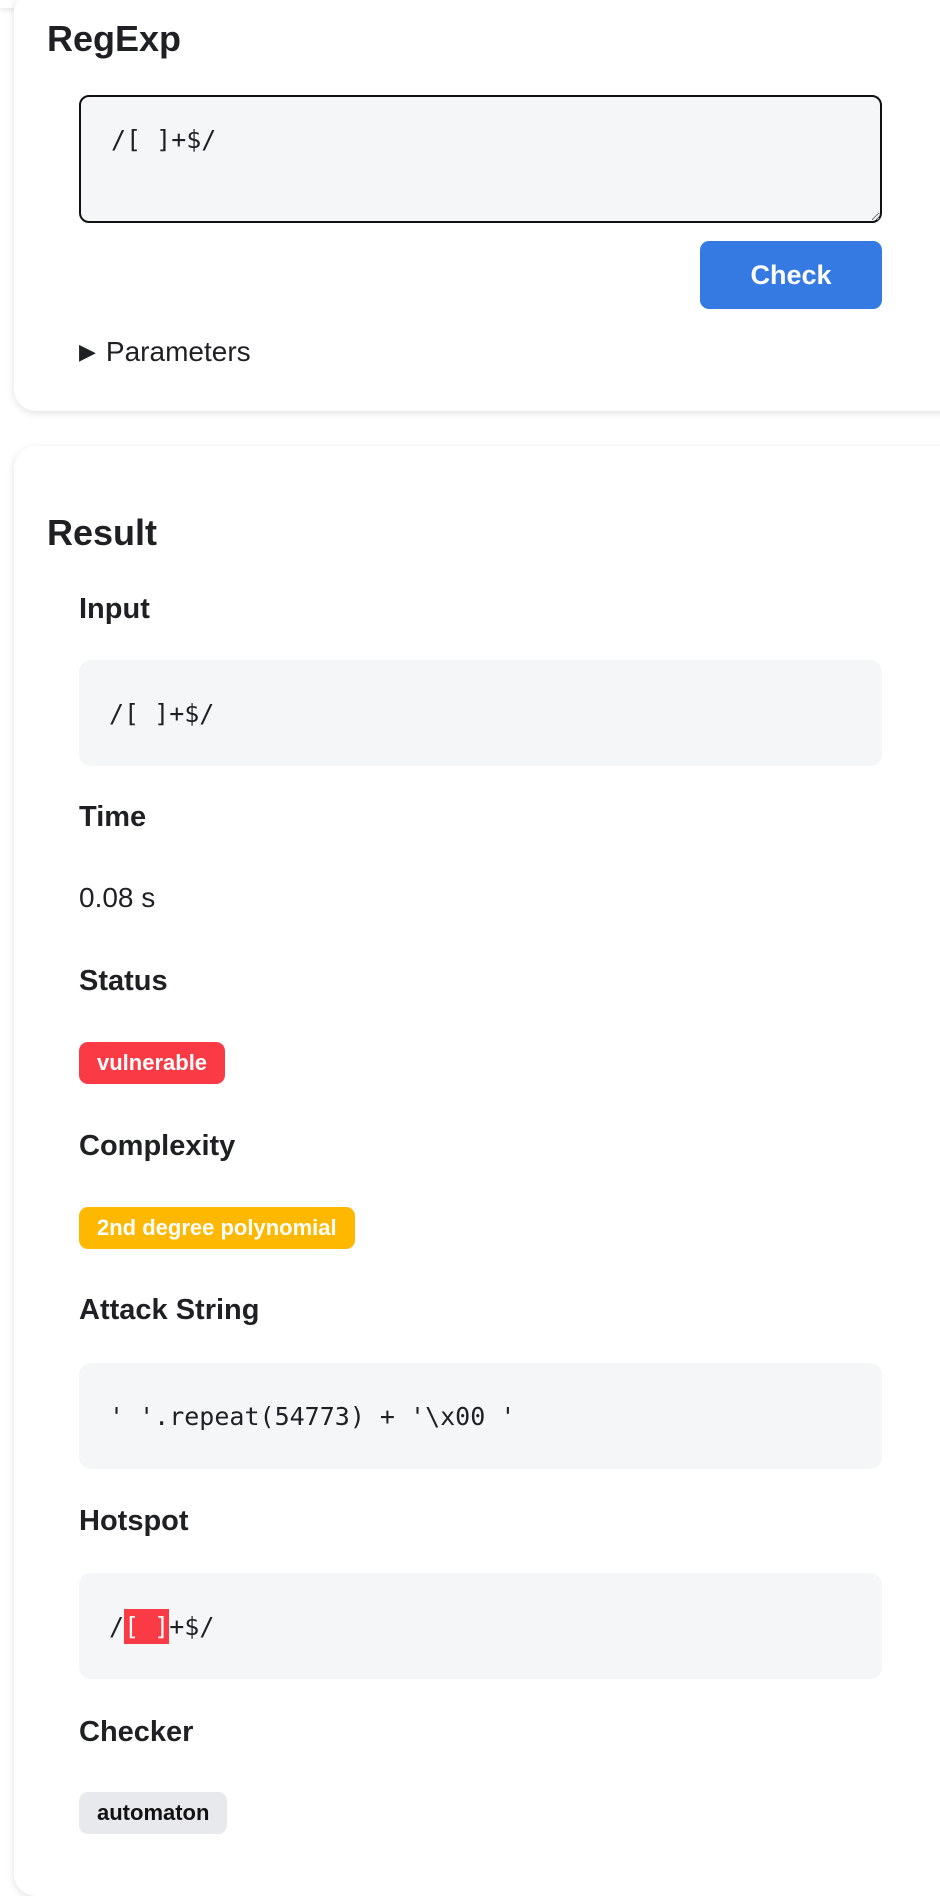  I want to click on parameters-toggle: ▶ Parameters, so click(165, 352).